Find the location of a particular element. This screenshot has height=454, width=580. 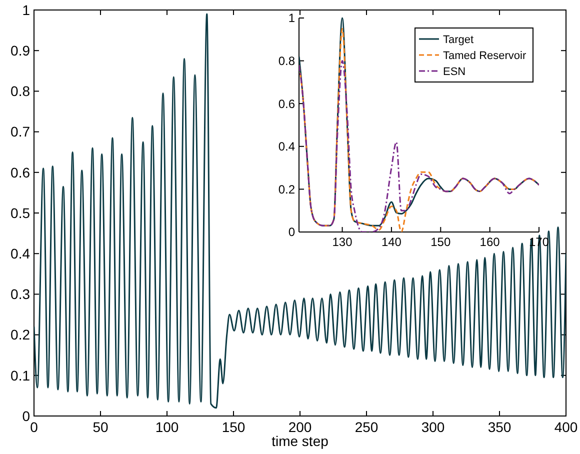

x-tick-label: 400 is located at coordinates (566, 427).